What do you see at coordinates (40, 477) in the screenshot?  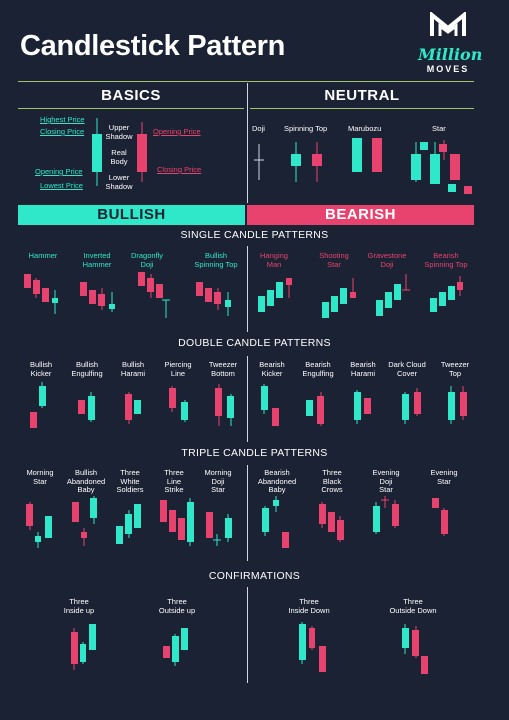 I see `label-morning-star: Morning Star` at bounding box center [40, 477].